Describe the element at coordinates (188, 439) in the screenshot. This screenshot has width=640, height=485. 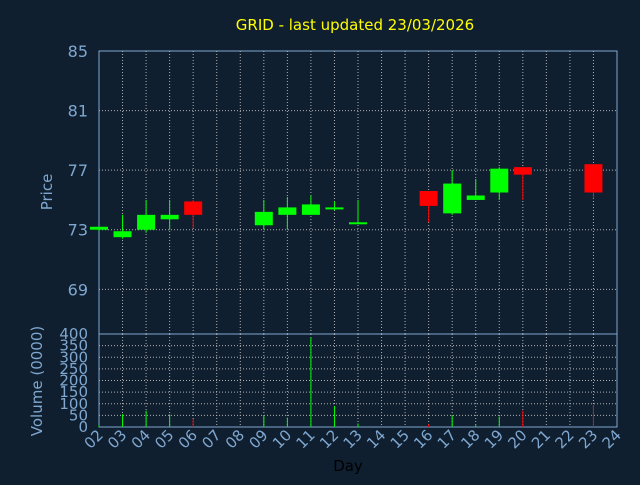
I see `x-tick-label: 06` at that location.